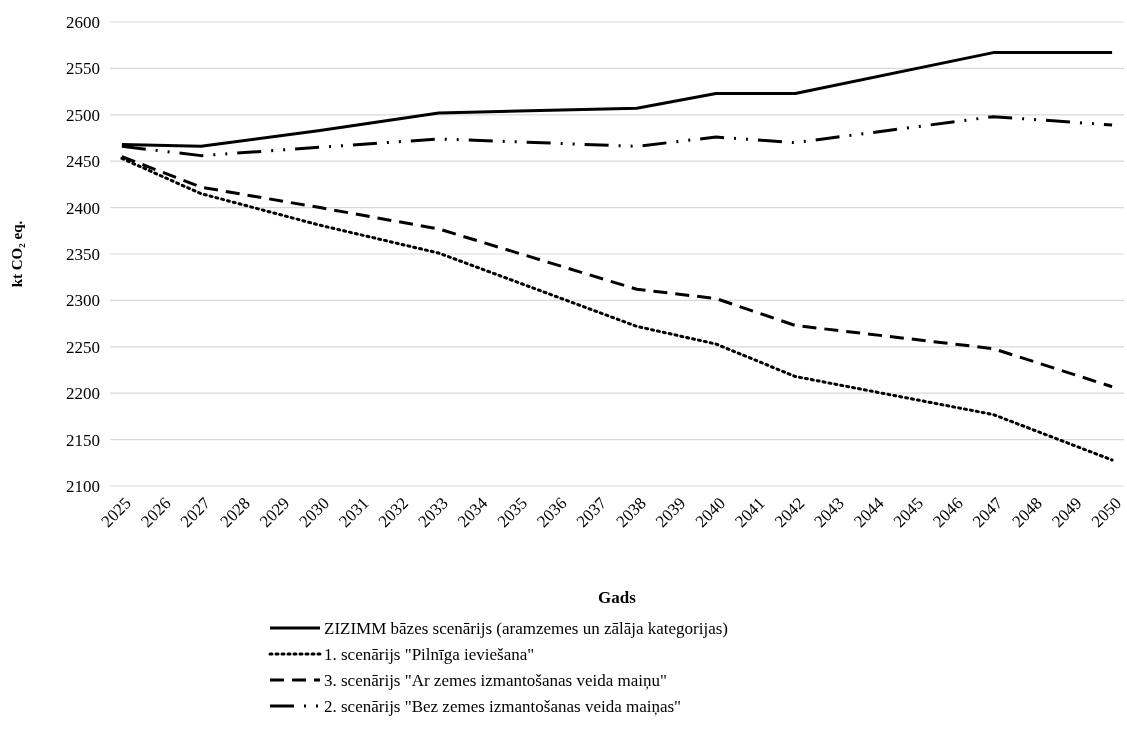 The height and width of the screenshot is (743, 1127). I want to click on x-axis-title: Gads, so click(617, 597).